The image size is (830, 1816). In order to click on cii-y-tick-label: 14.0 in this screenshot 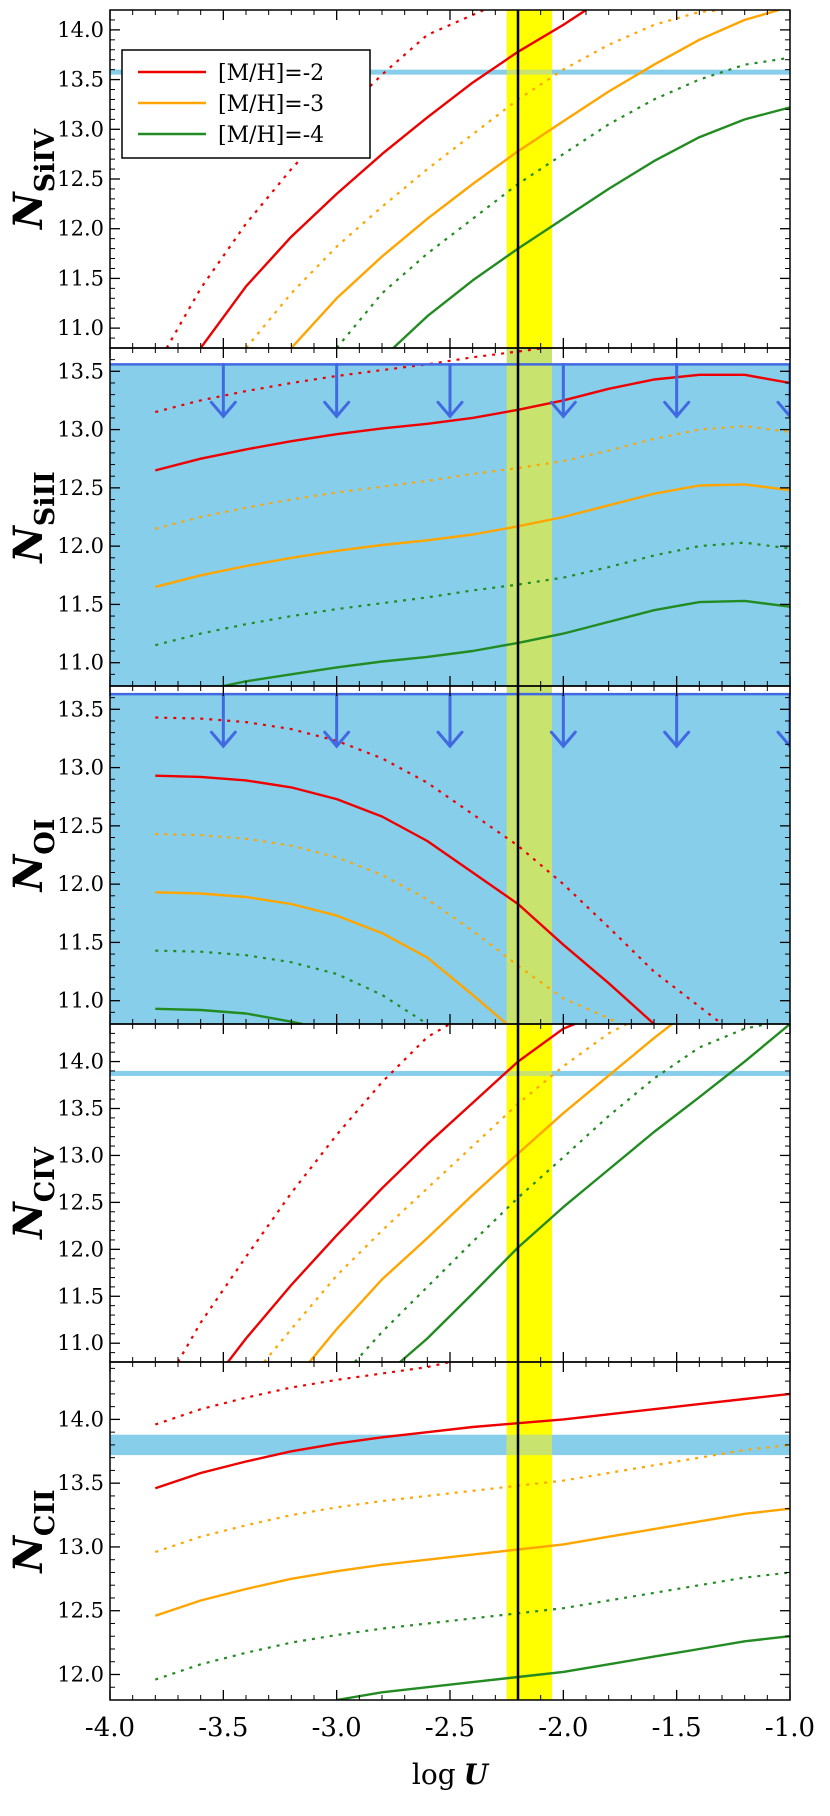, I will do `click(80, 1419)`.